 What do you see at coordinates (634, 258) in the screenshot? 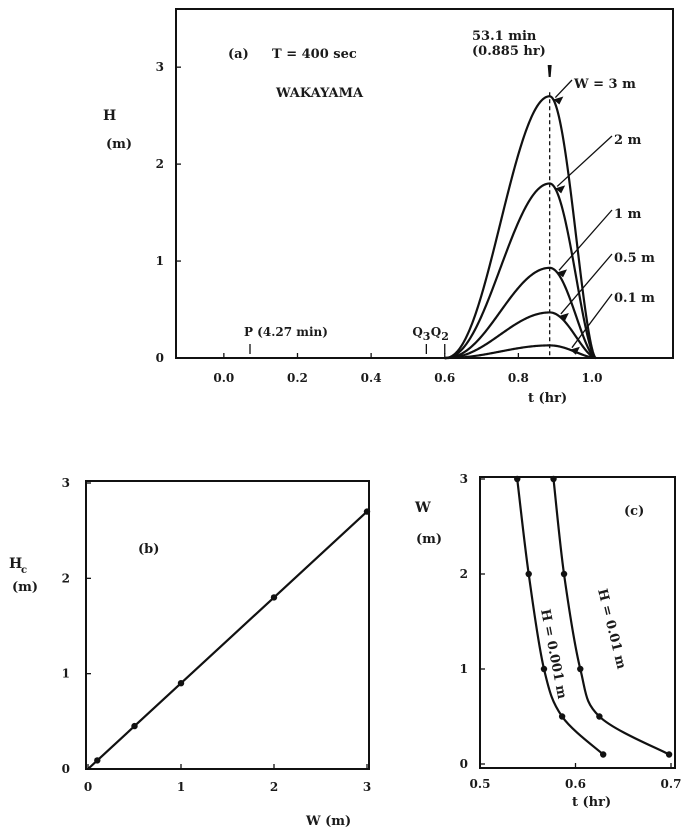
I see `series-label-w05: 0.5 m` at bounding box center [634, 258].